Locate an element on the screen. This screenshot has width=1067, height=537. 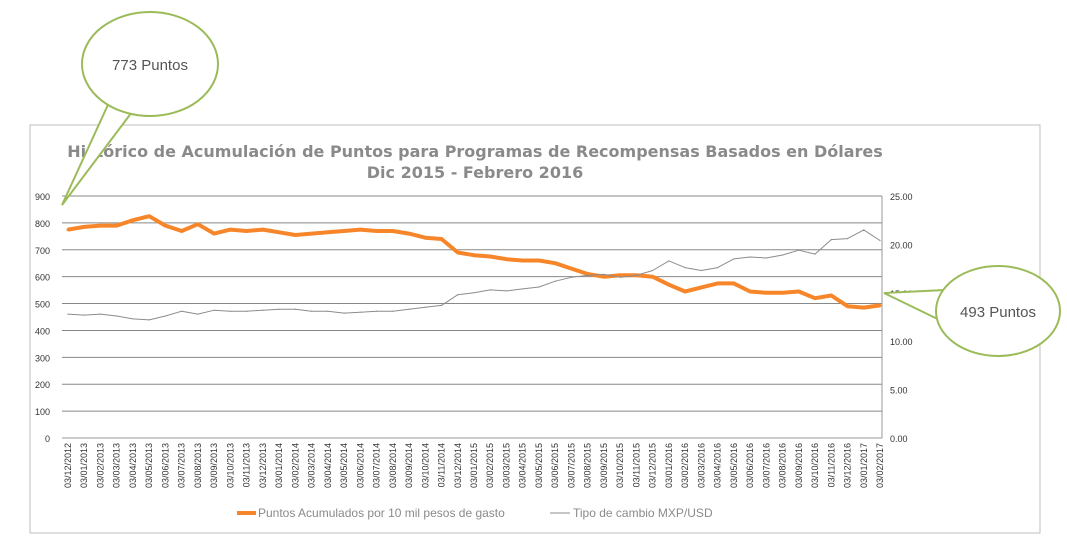
callout-pointer-right is located at coordinates (917, 307).